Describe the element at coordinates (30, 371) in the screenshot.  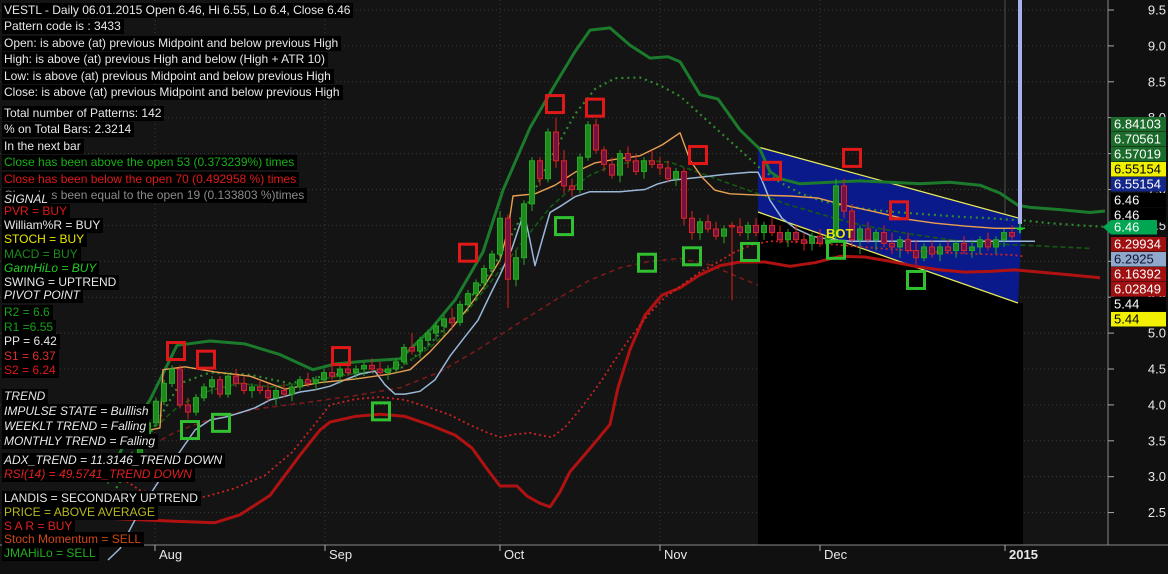
I see `pivot-line-4: S2 = 6.24` at that location.